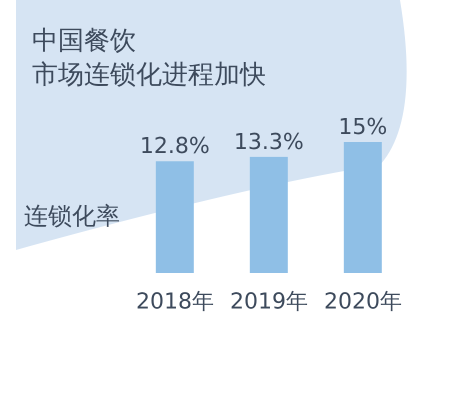 This screenshot has width=454, height=401. Describe the element at coordinates (363, 127) in the screenshot. I see `data-label: 15%` at that location.